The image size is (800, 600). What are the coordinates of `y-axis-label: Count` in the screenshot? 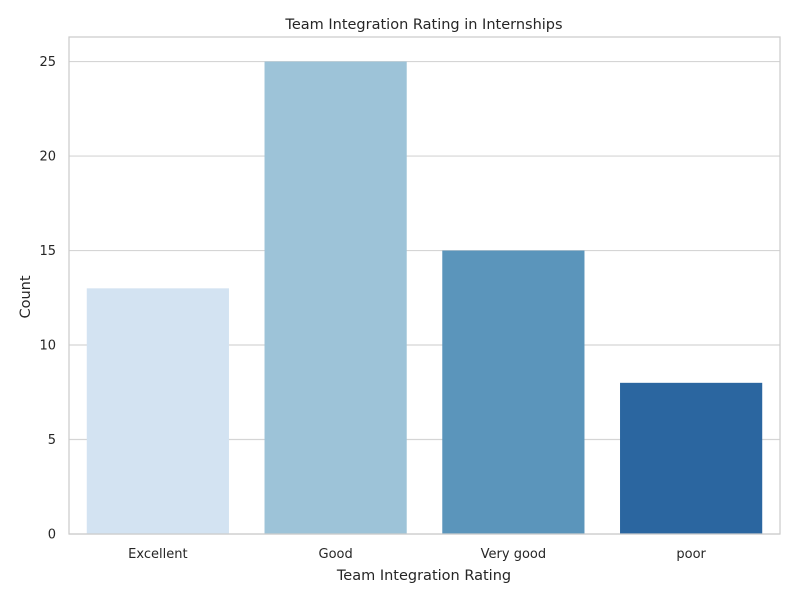 It's located at (26, 296).